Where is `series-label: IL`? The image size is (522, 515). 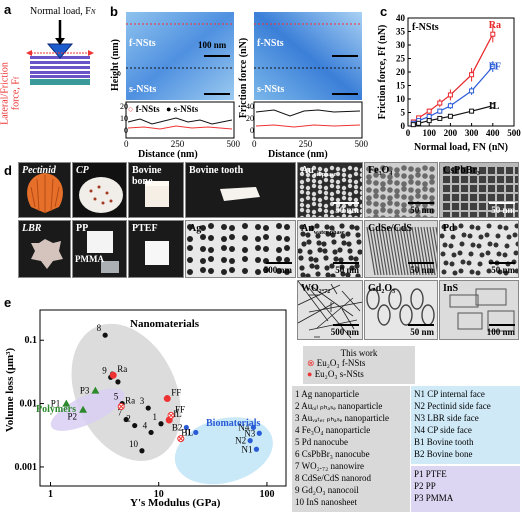 series-label: IL is located at coordinates (494, 106).